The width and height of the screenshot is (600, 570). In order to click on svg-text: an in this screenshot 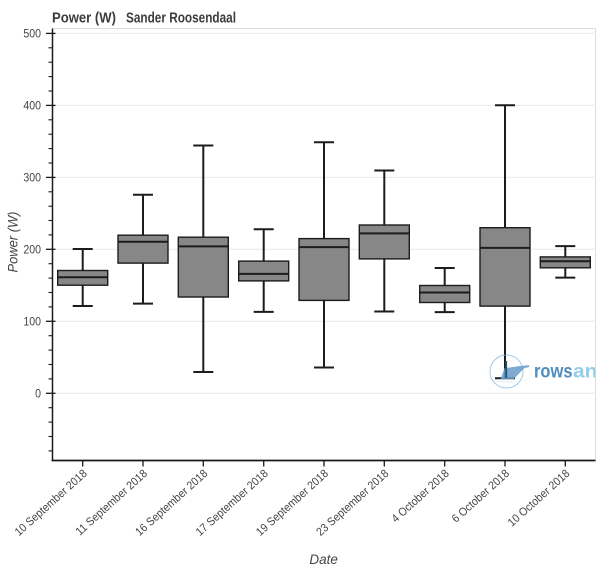, I will do `click(585, 372)`.